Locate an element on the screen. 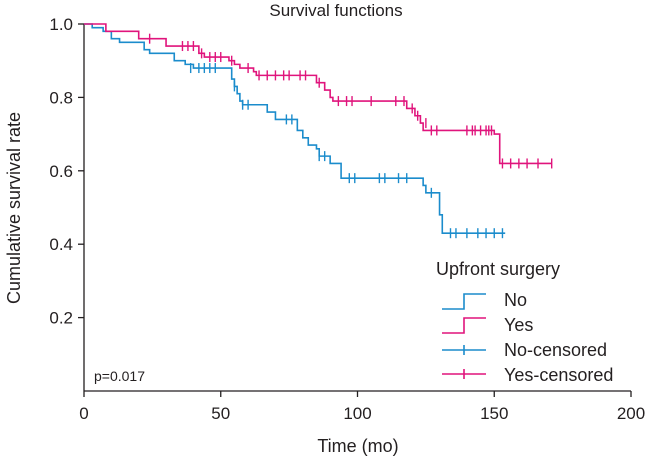  y-tick-label-0.8: 0.8 is located at coordinates (61, 97).